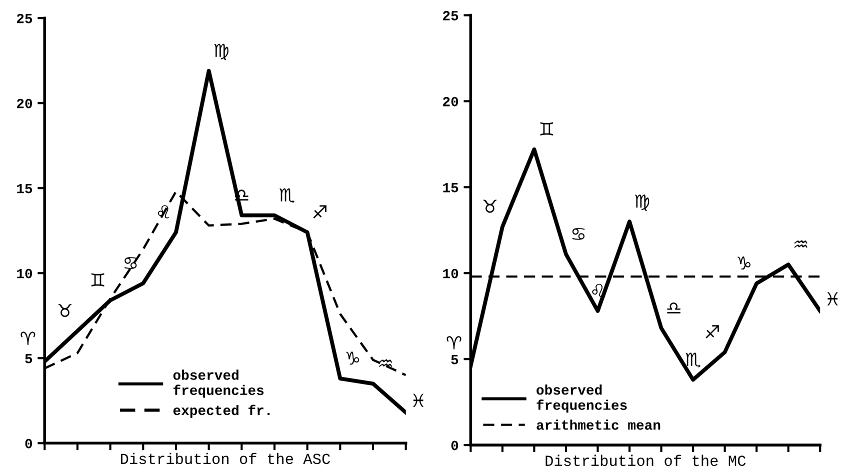 Image resolution: width=842 pixels, height=476 pixels. I want to click on legend-label: arithmetic mean, so click(598, 425).